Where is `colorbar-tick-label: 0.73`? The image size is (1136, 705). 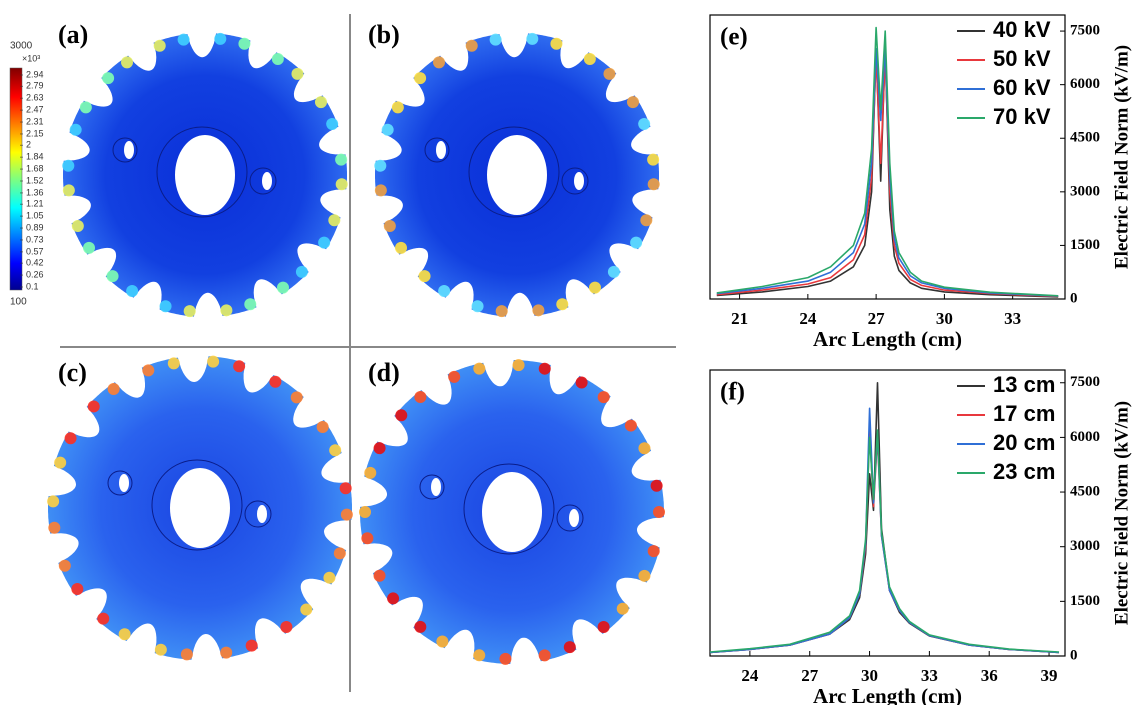 colorbar-tick-label: 0.73 is located at coordinates (35, 239).